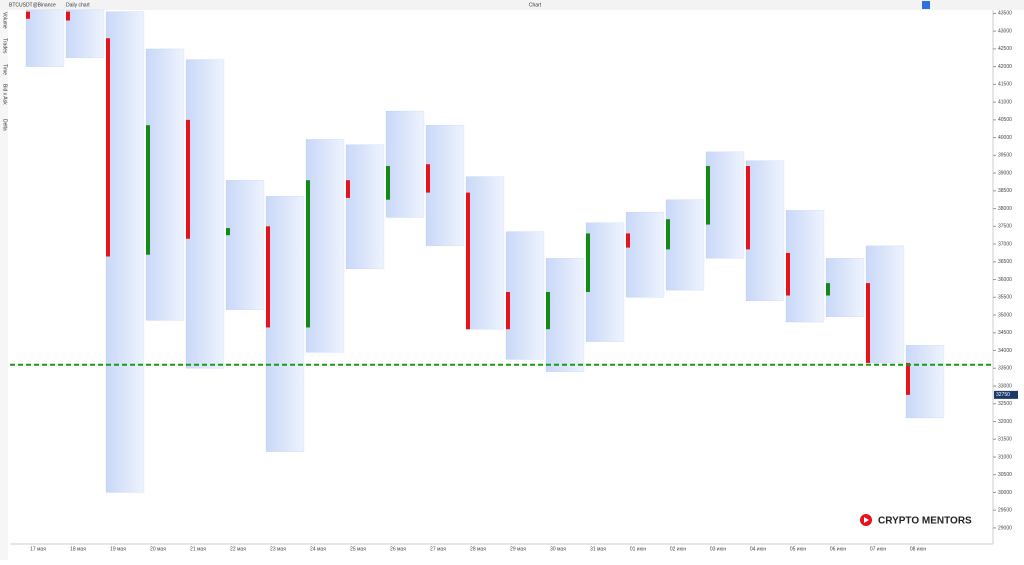 The width and height of the screenshot is (1024, 565). Describe the element at coordinates (1005, 31) in the screenshot. I see `y-tick-label: 43000` at that location.